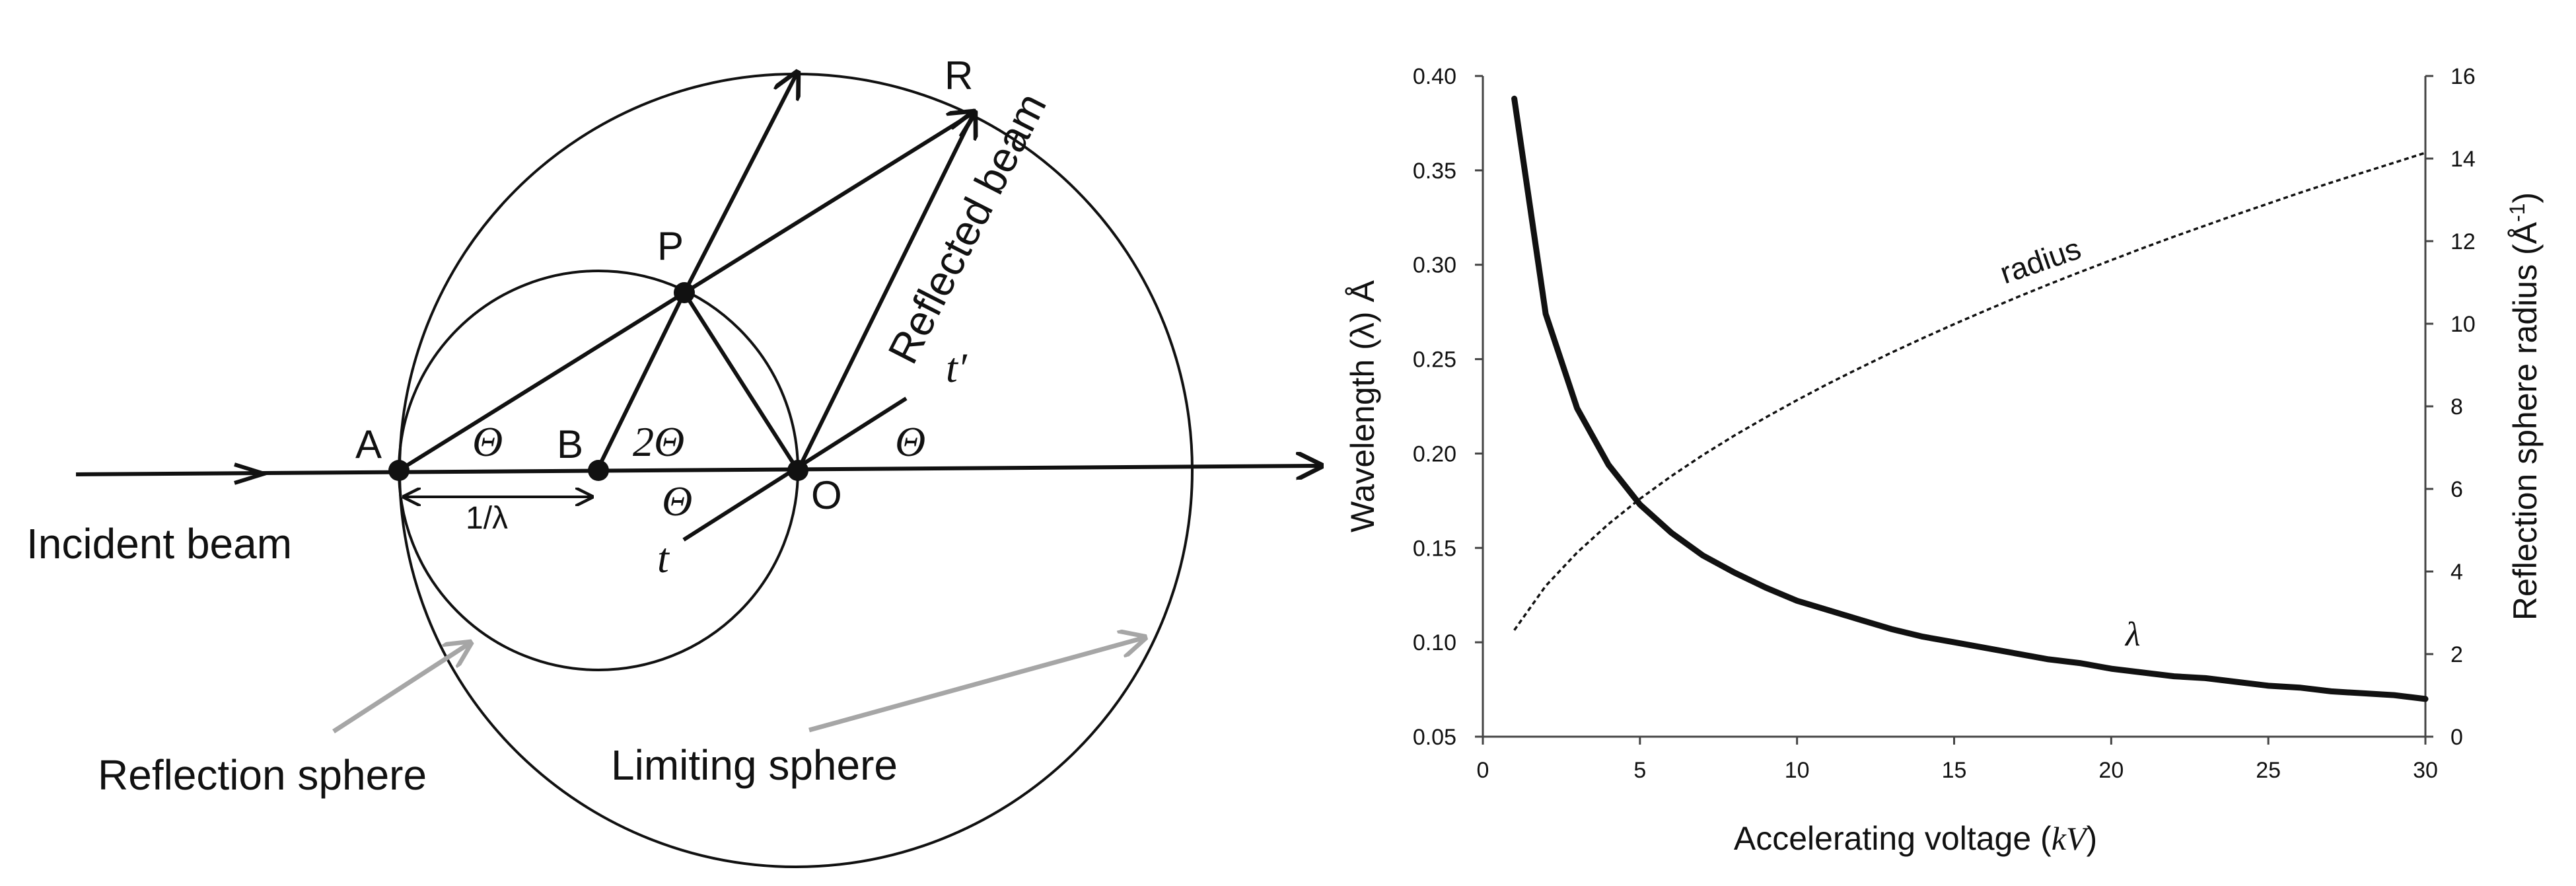 This screenshot has width=2576, height=886. What do you see at coordinates (1434, 453) in the screenshot?
I see `y-tick-label-3: 0.20` at bounding box center [1434, 453].